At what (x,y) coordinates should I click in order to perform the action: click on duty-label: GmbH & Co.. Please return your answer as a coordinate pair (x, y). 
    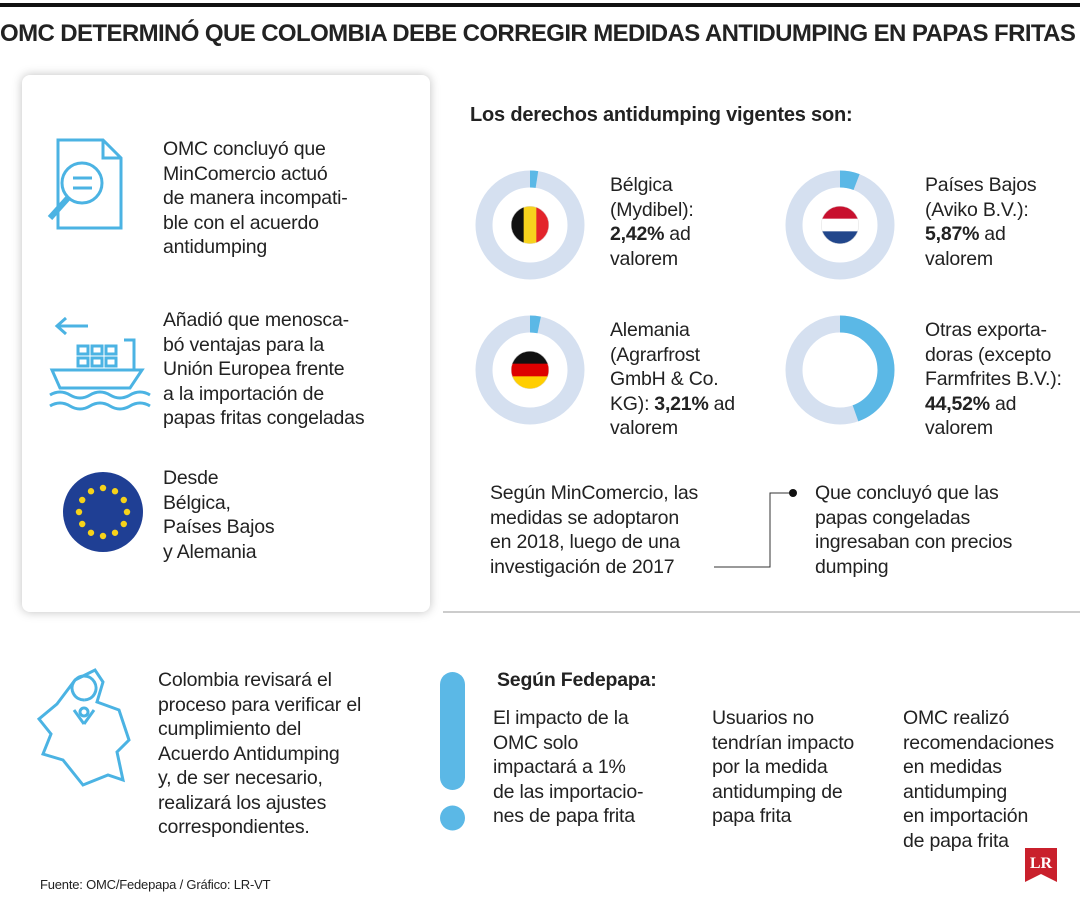
    Looking at the image, I should click on (664, 379).